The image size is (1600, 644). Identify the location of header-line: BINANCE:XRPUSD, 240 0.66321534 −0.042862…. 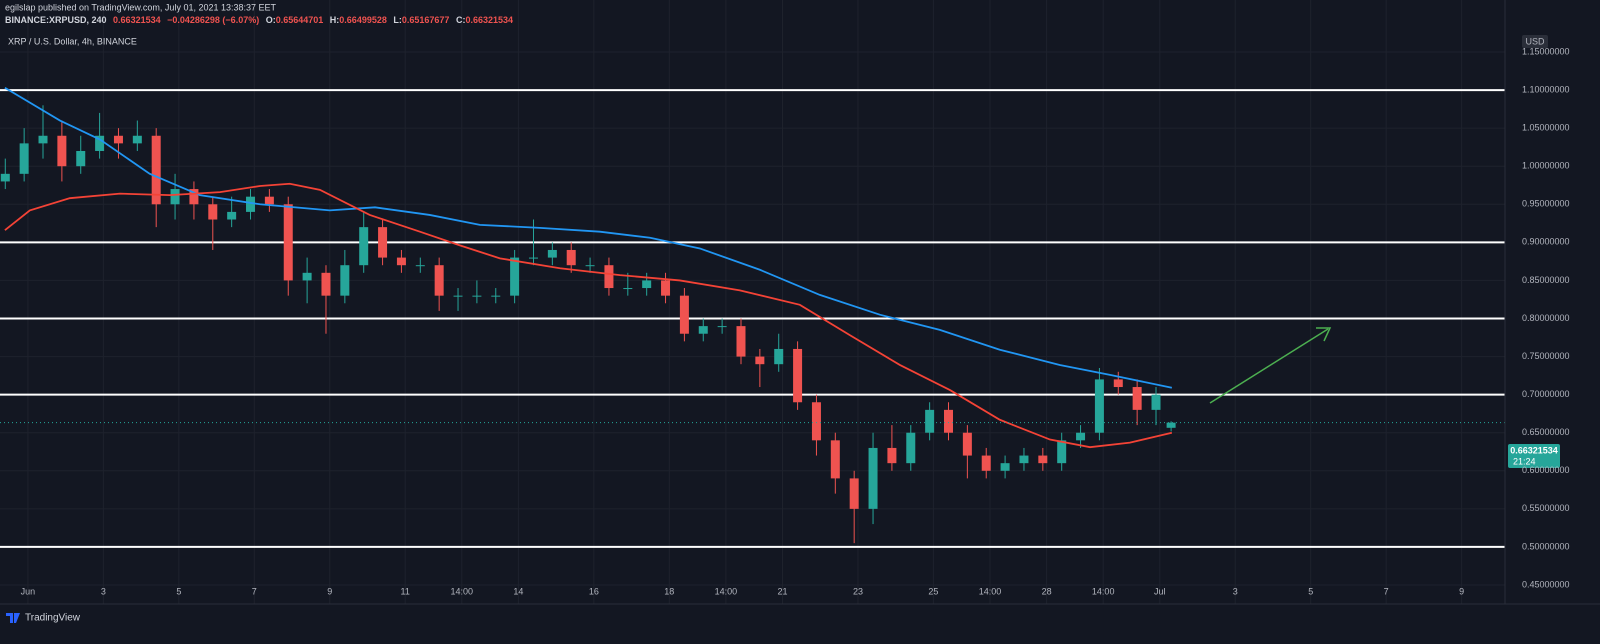
(259, 20).